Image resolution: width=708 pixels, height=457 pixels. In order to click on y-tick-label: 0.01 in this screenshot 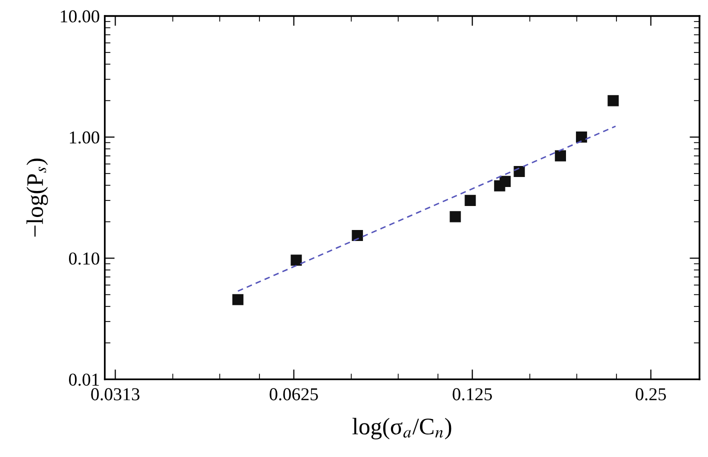, I will do `click(84, 380)`.